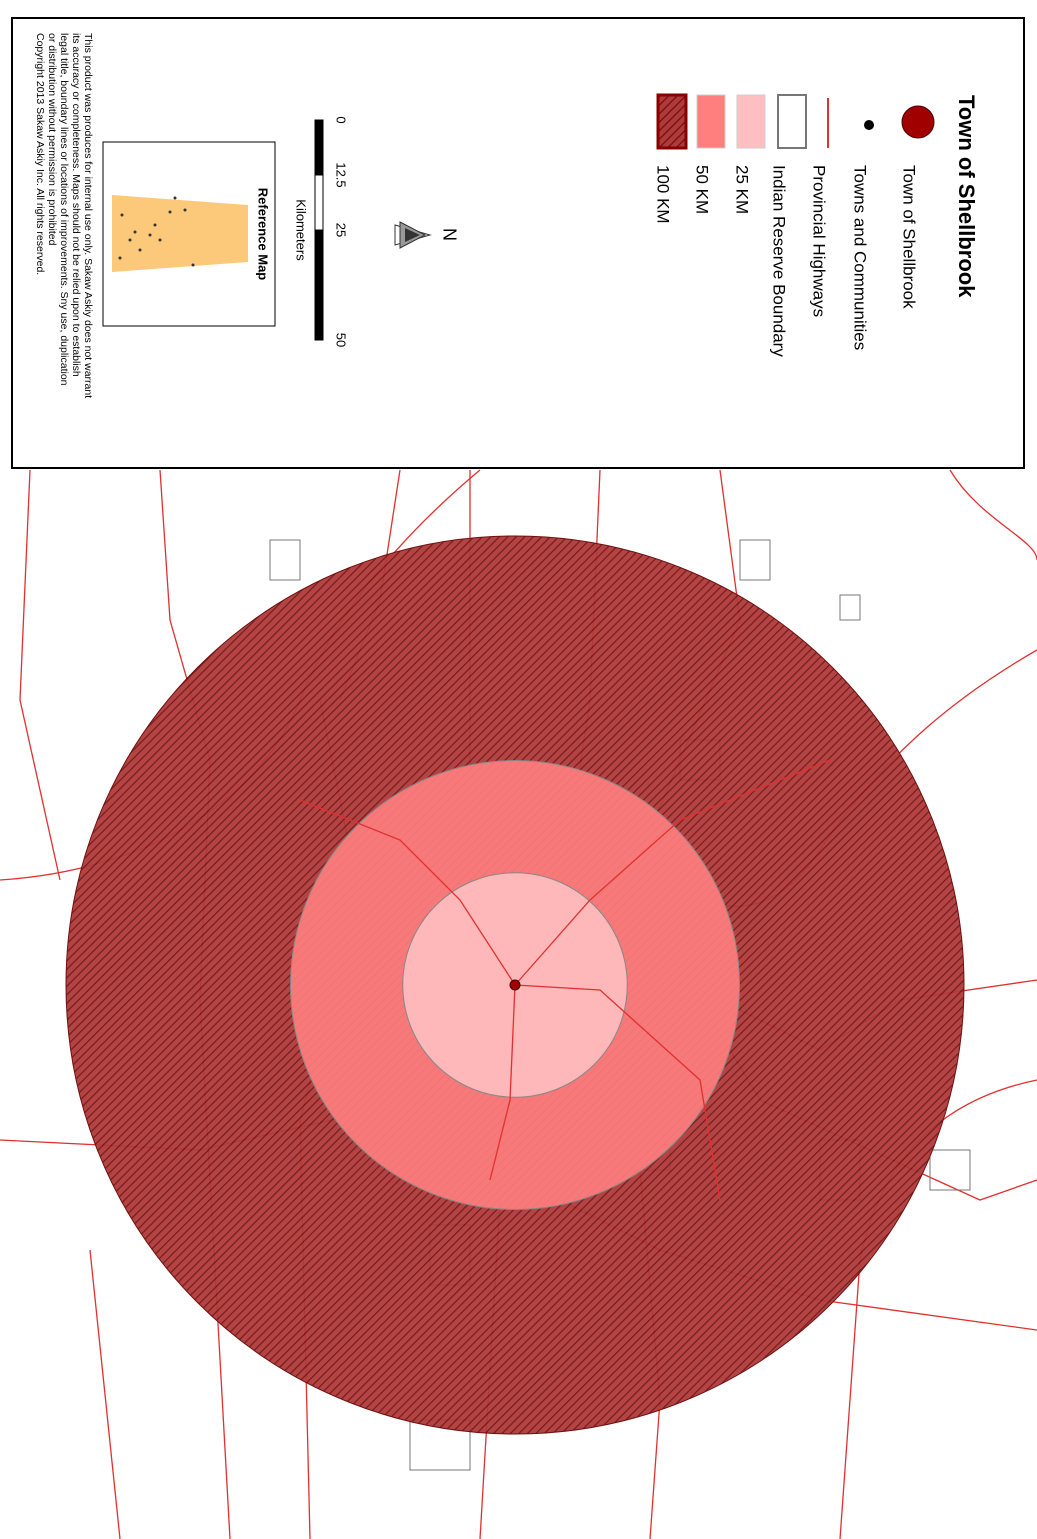 This screenshot has width=1037, height=1539. I want to click on basemap-overlay, so click(565, 980).